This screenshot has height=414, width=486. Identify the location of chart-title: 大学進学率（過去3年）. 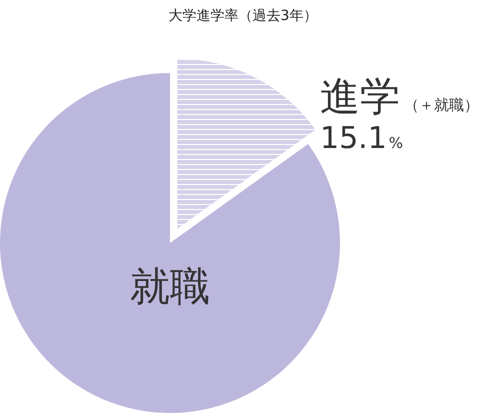
(243, 16).